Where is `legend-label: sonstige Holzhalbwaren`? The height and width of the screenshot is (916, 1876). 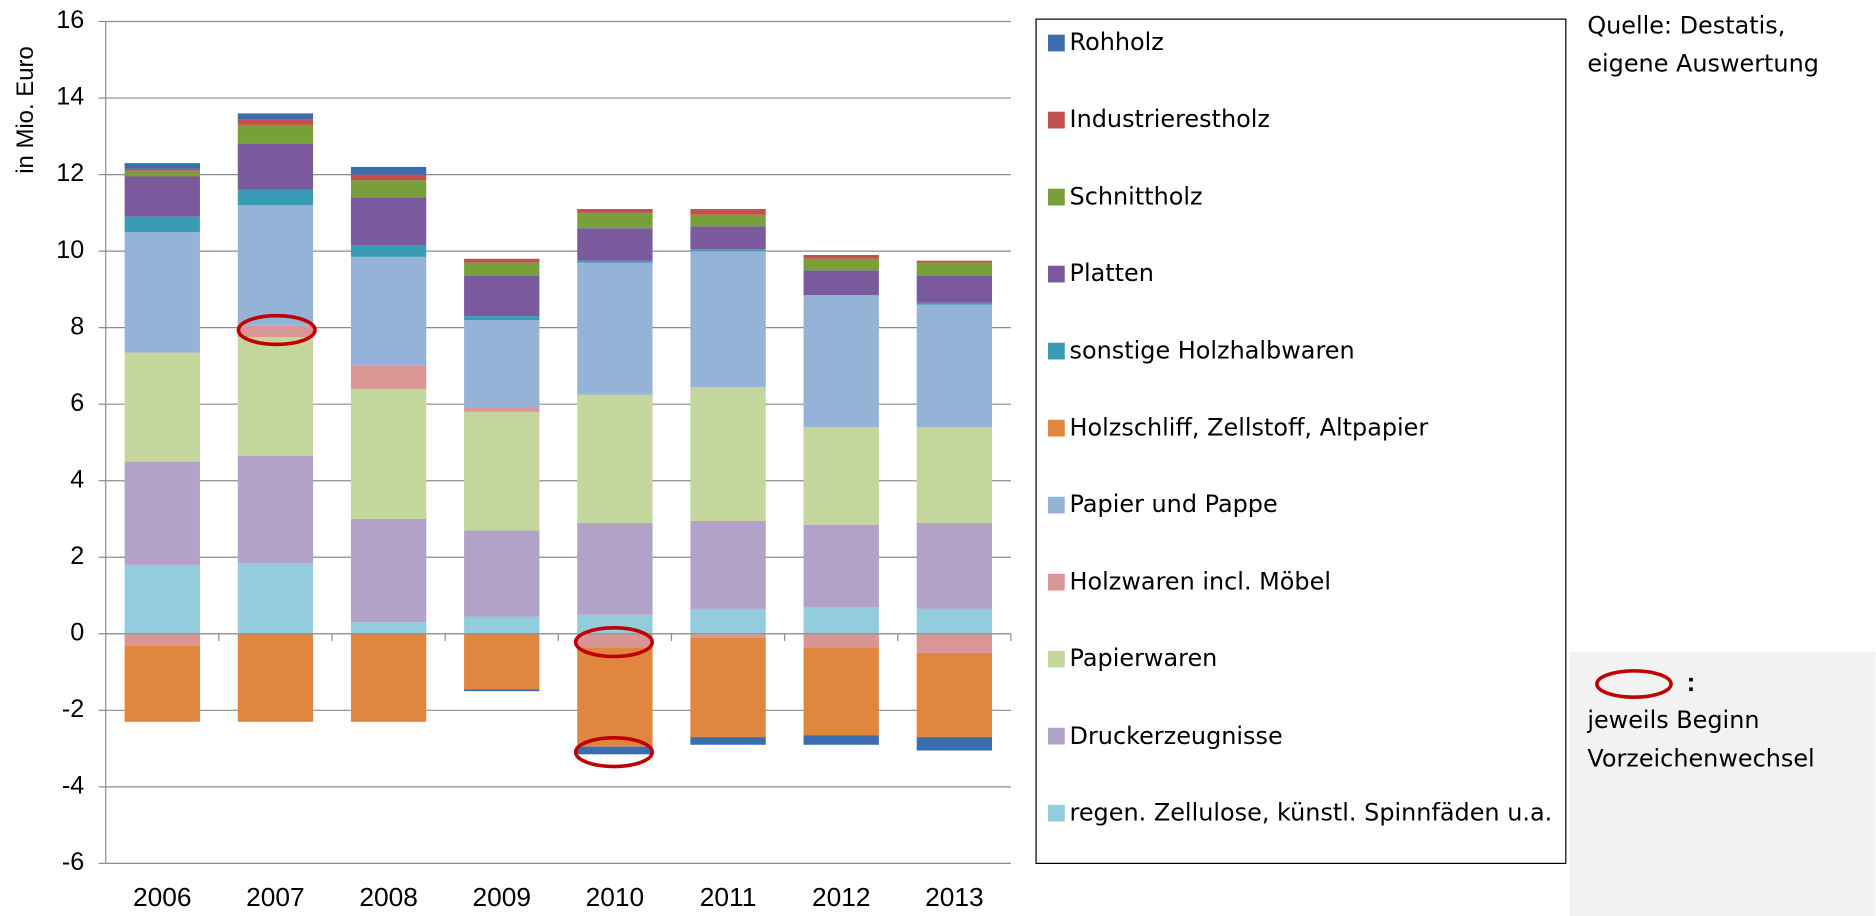 legend-label: sonstige Holzhalbwaren is located at coordinates (1212, 350).